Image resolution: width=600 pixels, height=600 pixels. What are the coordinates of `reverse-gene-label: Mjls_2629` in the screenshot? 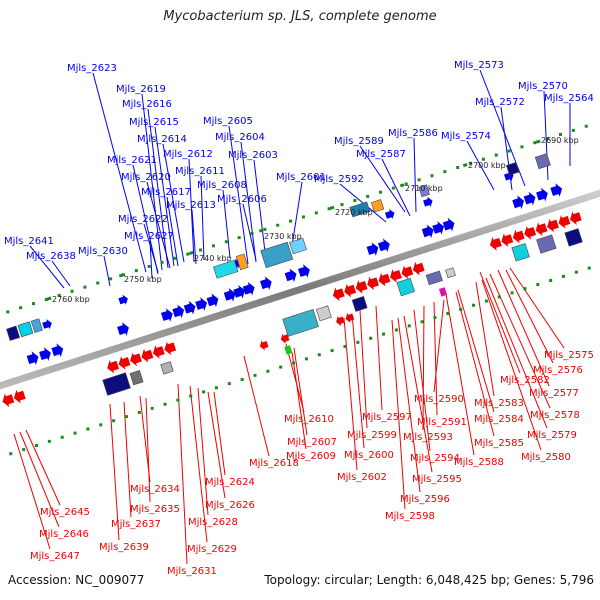 It's located at (212, 549).